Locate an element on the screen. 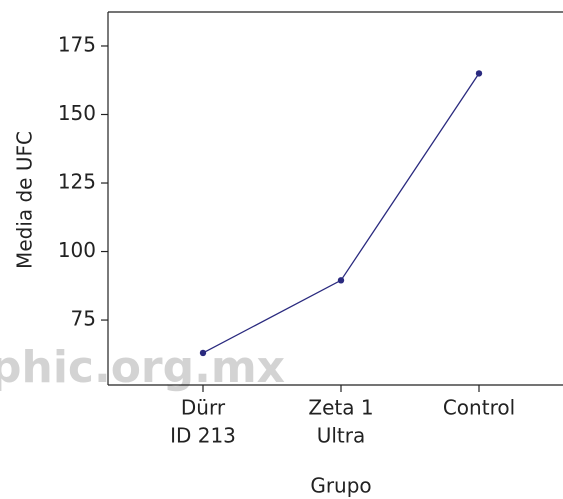 The height and width of the screenshot is (499, 563). y-tick-label: 100 is located at coordinates (77, 250).